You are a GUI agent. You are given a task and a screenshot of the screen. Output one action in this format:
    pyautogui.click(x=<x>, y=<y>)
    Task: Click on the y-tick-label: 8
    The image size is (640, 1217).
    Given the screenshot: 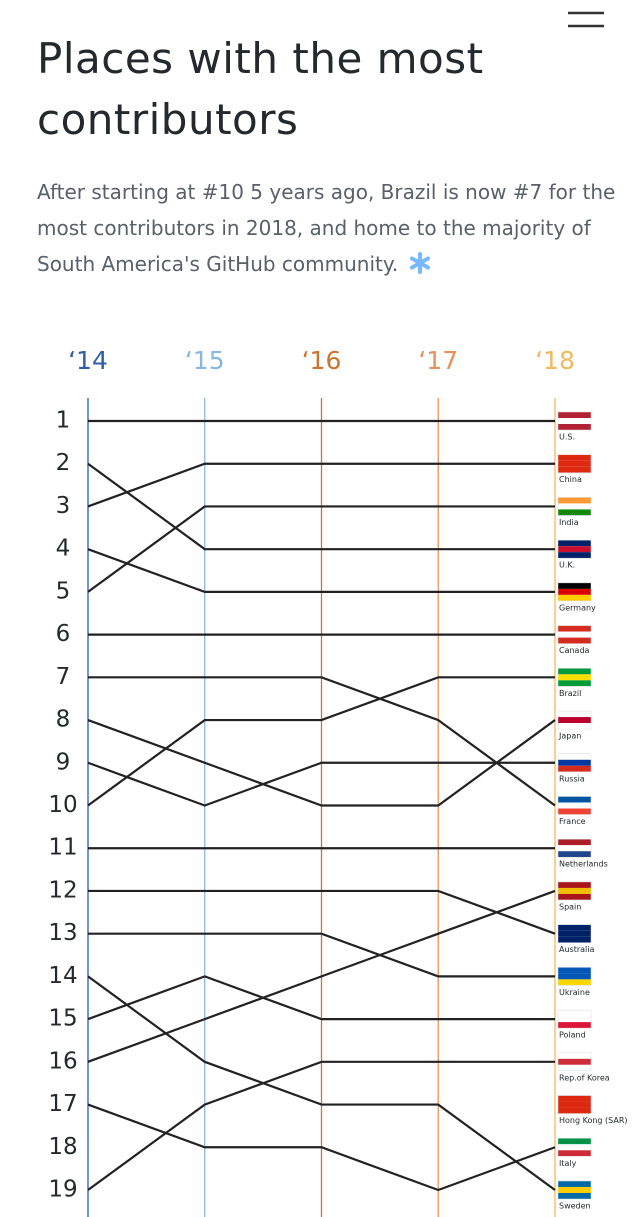 What is the action you would take?
    pyautogui.click(x=63, y=720)
    